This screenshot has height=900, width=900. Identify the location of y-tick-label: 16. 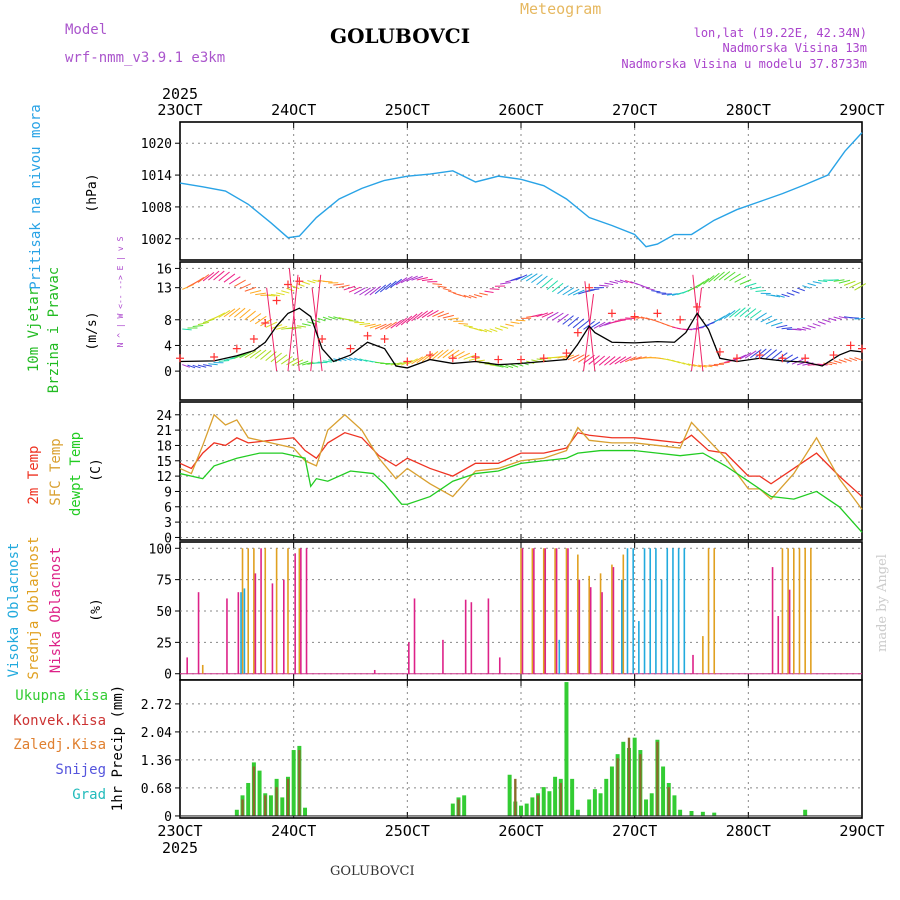
(164, 269).